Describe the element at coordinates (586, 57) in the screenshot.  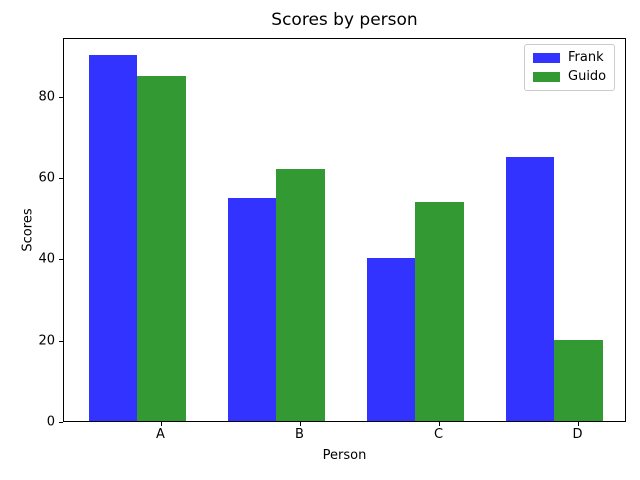
I see `legend-label-frank: Frank` at that location.